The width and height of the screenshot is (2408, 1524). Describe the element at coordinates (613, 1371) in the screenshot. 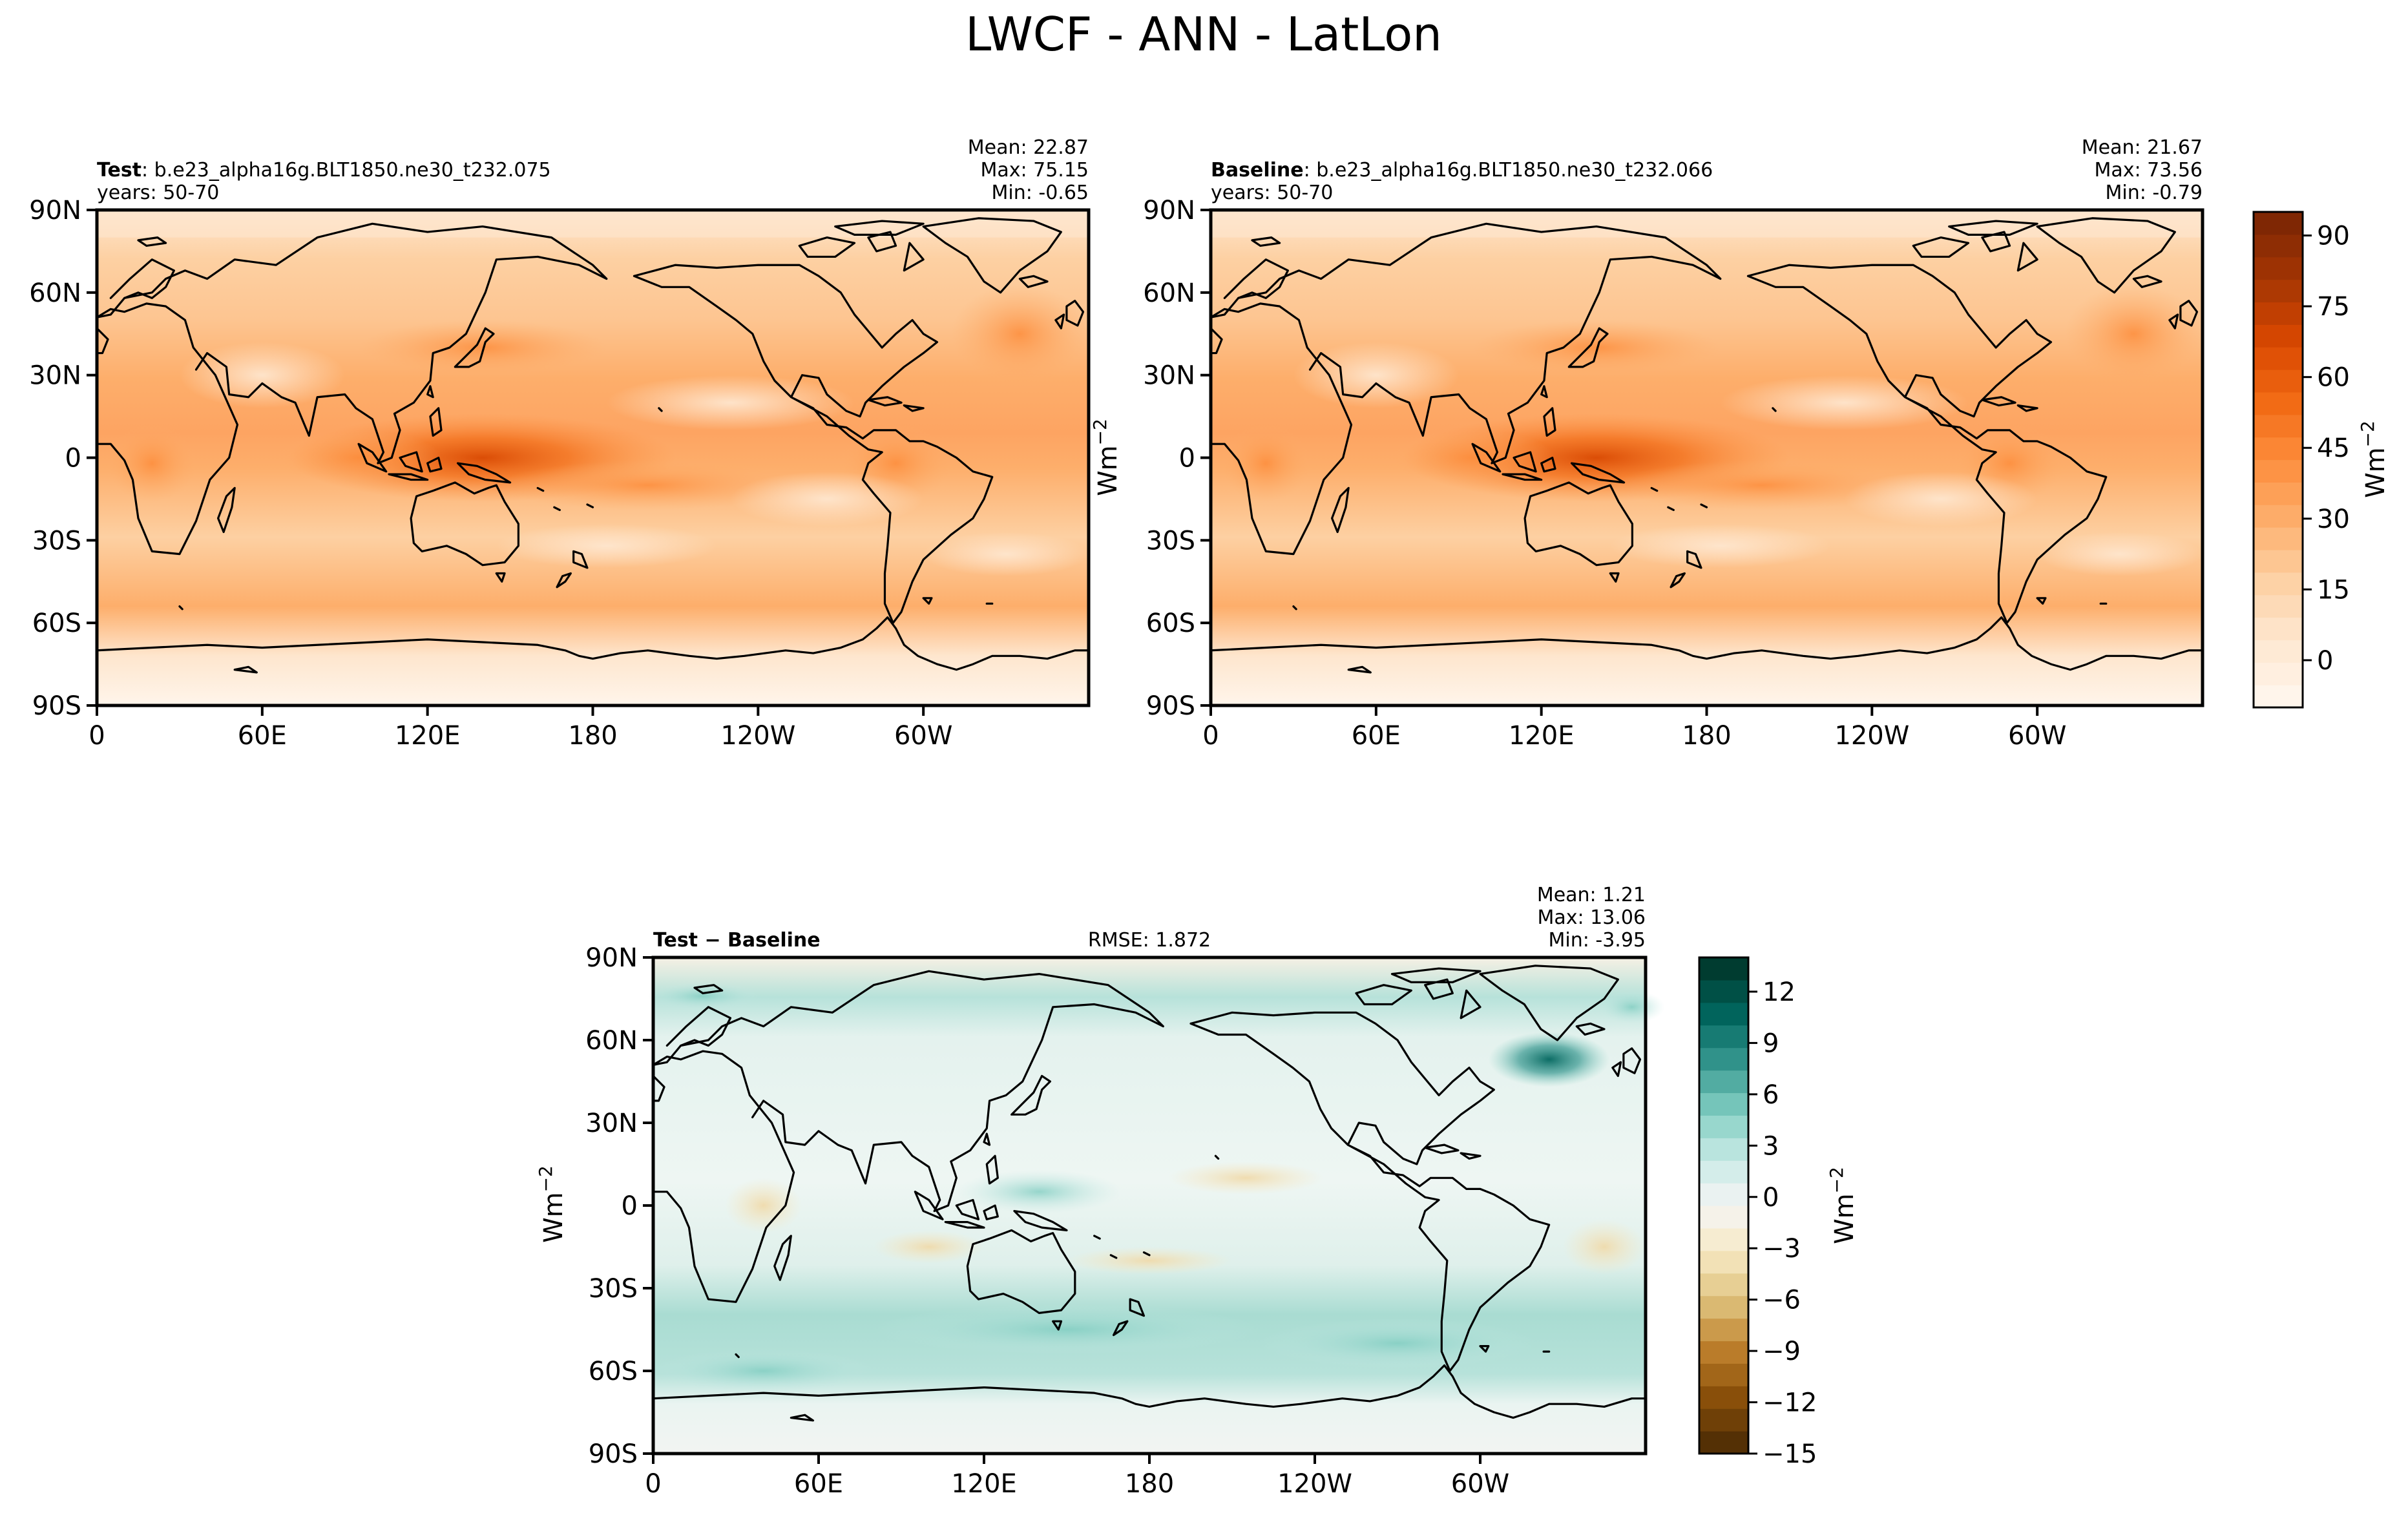

I see `diff-ytick-label: 60S` at that location.